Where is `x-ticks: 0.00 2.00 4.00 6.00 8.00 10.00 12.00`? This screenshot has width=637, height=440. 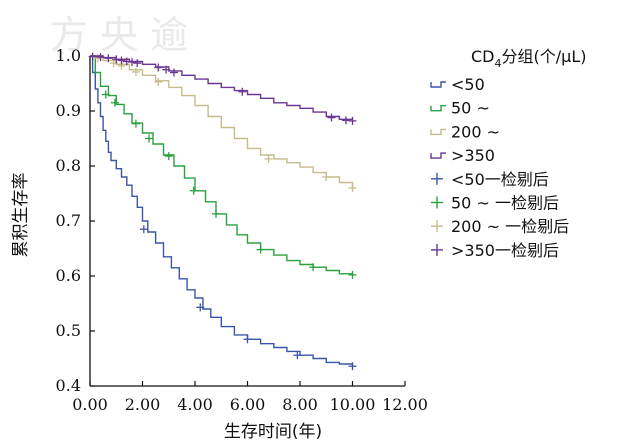
x-ticks: 0.00 2.00 4.00 6.00 8.00 10.00 12.00 is located at coordinates (250, 397).